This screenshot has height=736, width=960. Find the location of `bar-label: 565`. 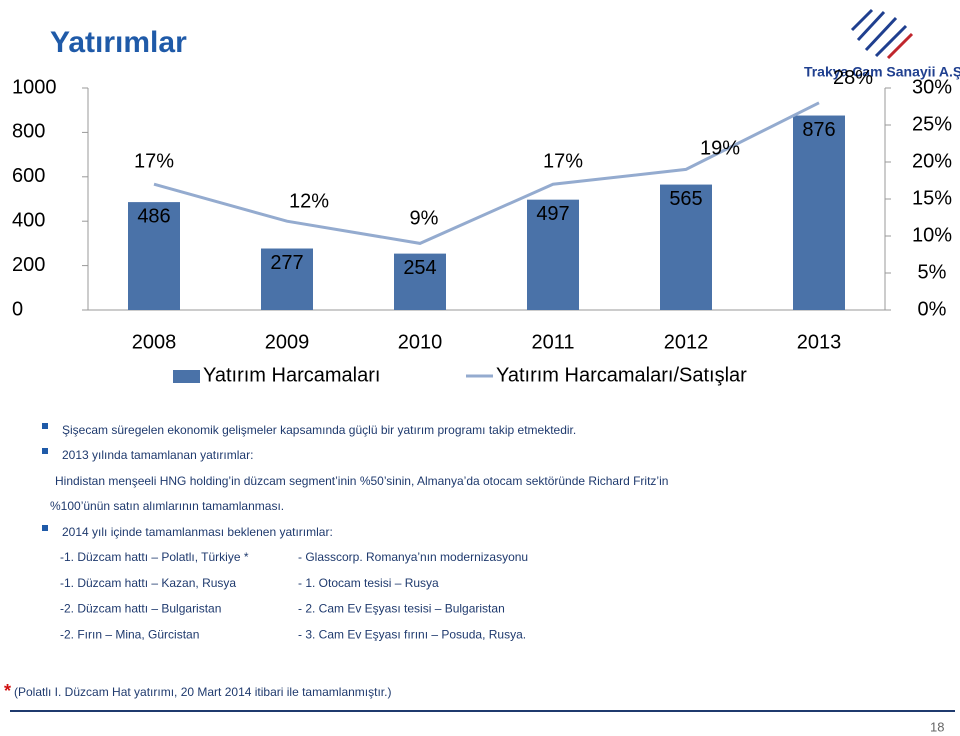

bar-label: 565 is located at coordinates (685, 199).